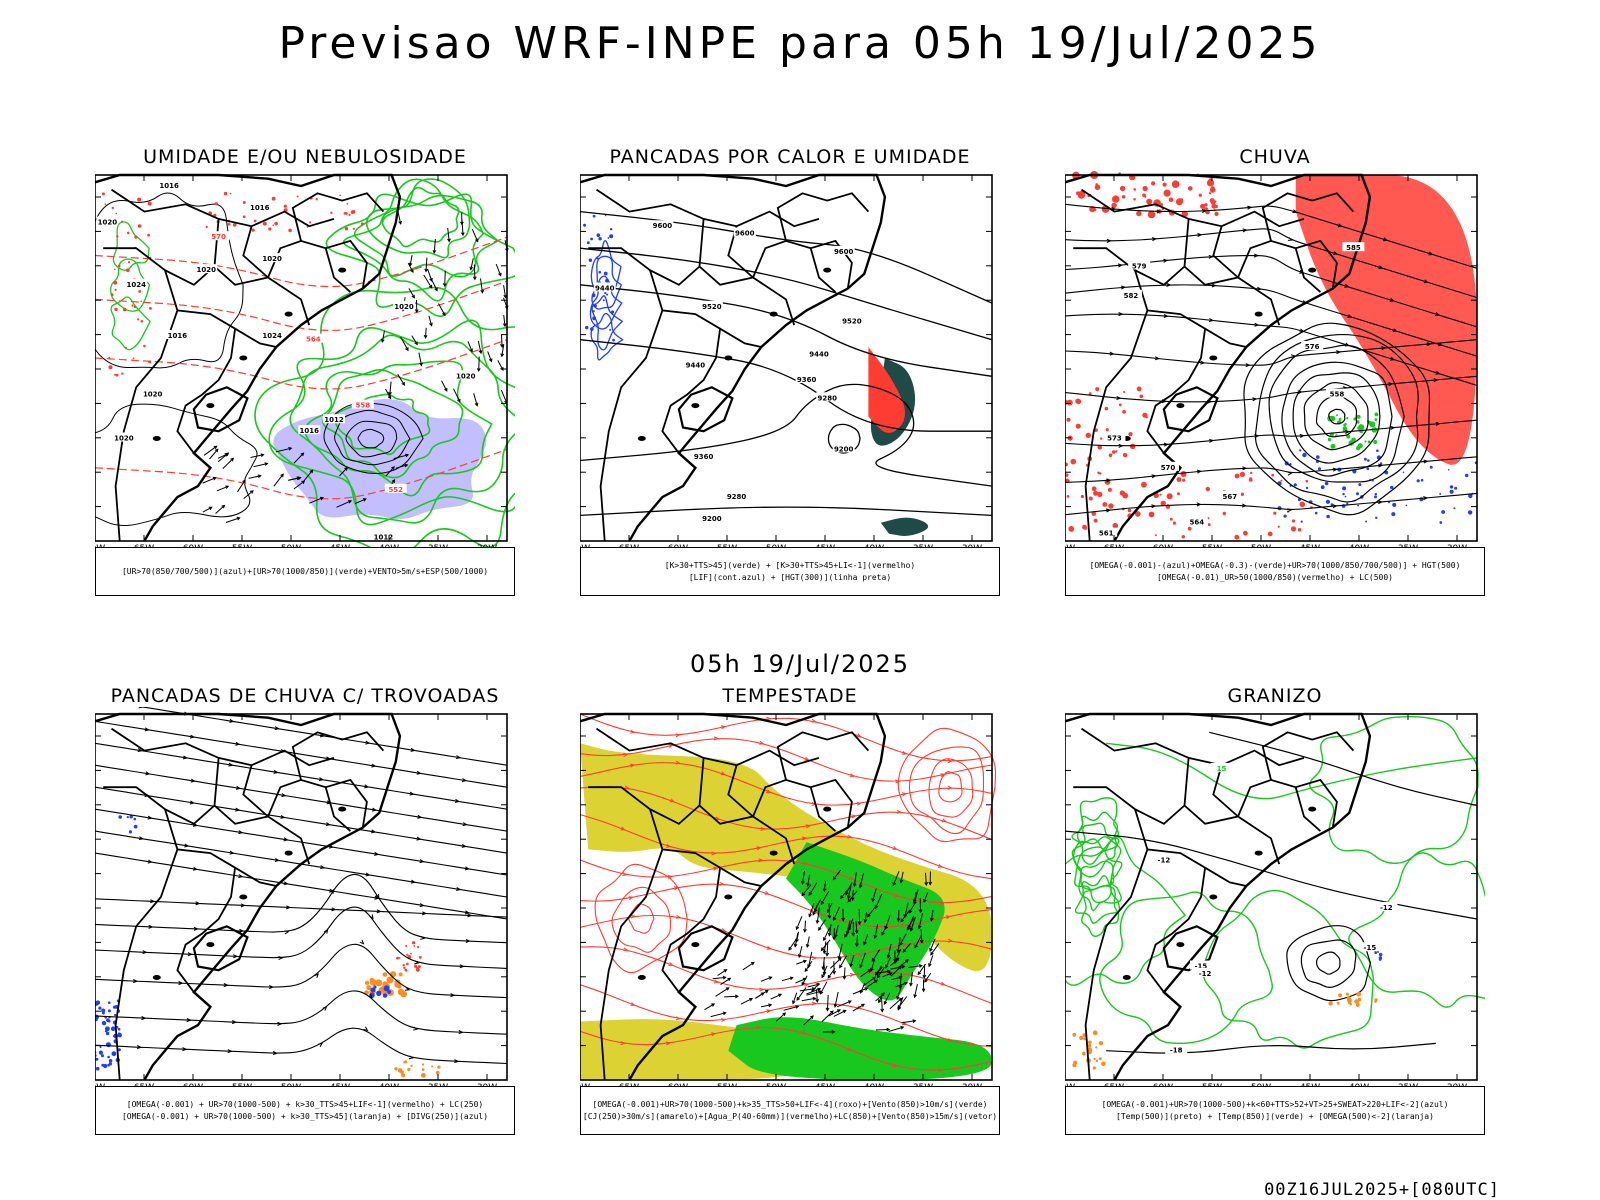  Describe the element at coordinates (827, 398) in the screenshot. I see `contour-label: 9280` at that location.